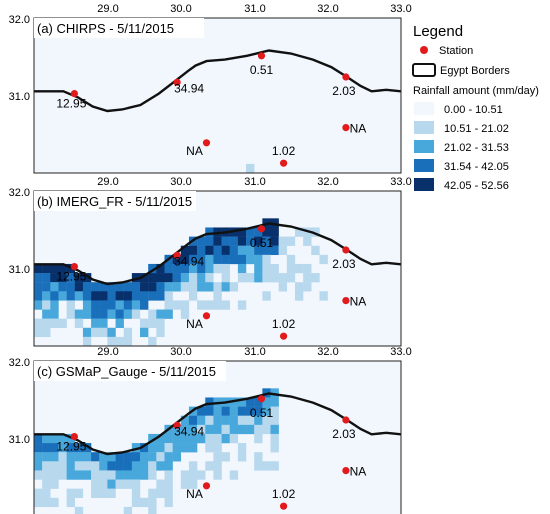 Image resolution: width=550 pixels, height=514 pixels. I want to click on border-legend-label: Egypt Borders, so click(475, 71).